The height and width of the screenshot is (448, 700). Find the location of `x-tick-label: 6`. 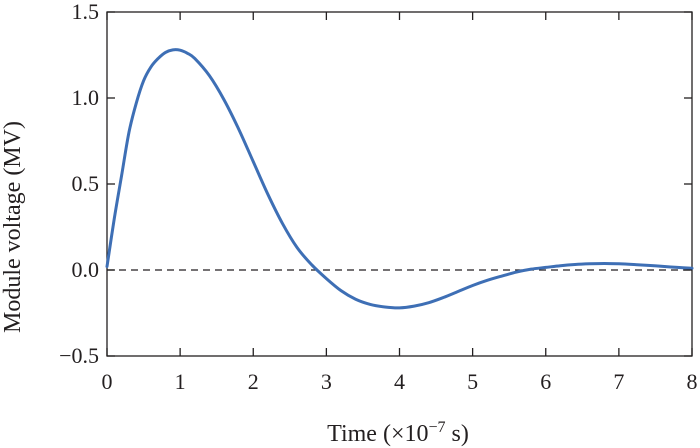

x-tick-label: 6 is located at coordinates (545, 381).